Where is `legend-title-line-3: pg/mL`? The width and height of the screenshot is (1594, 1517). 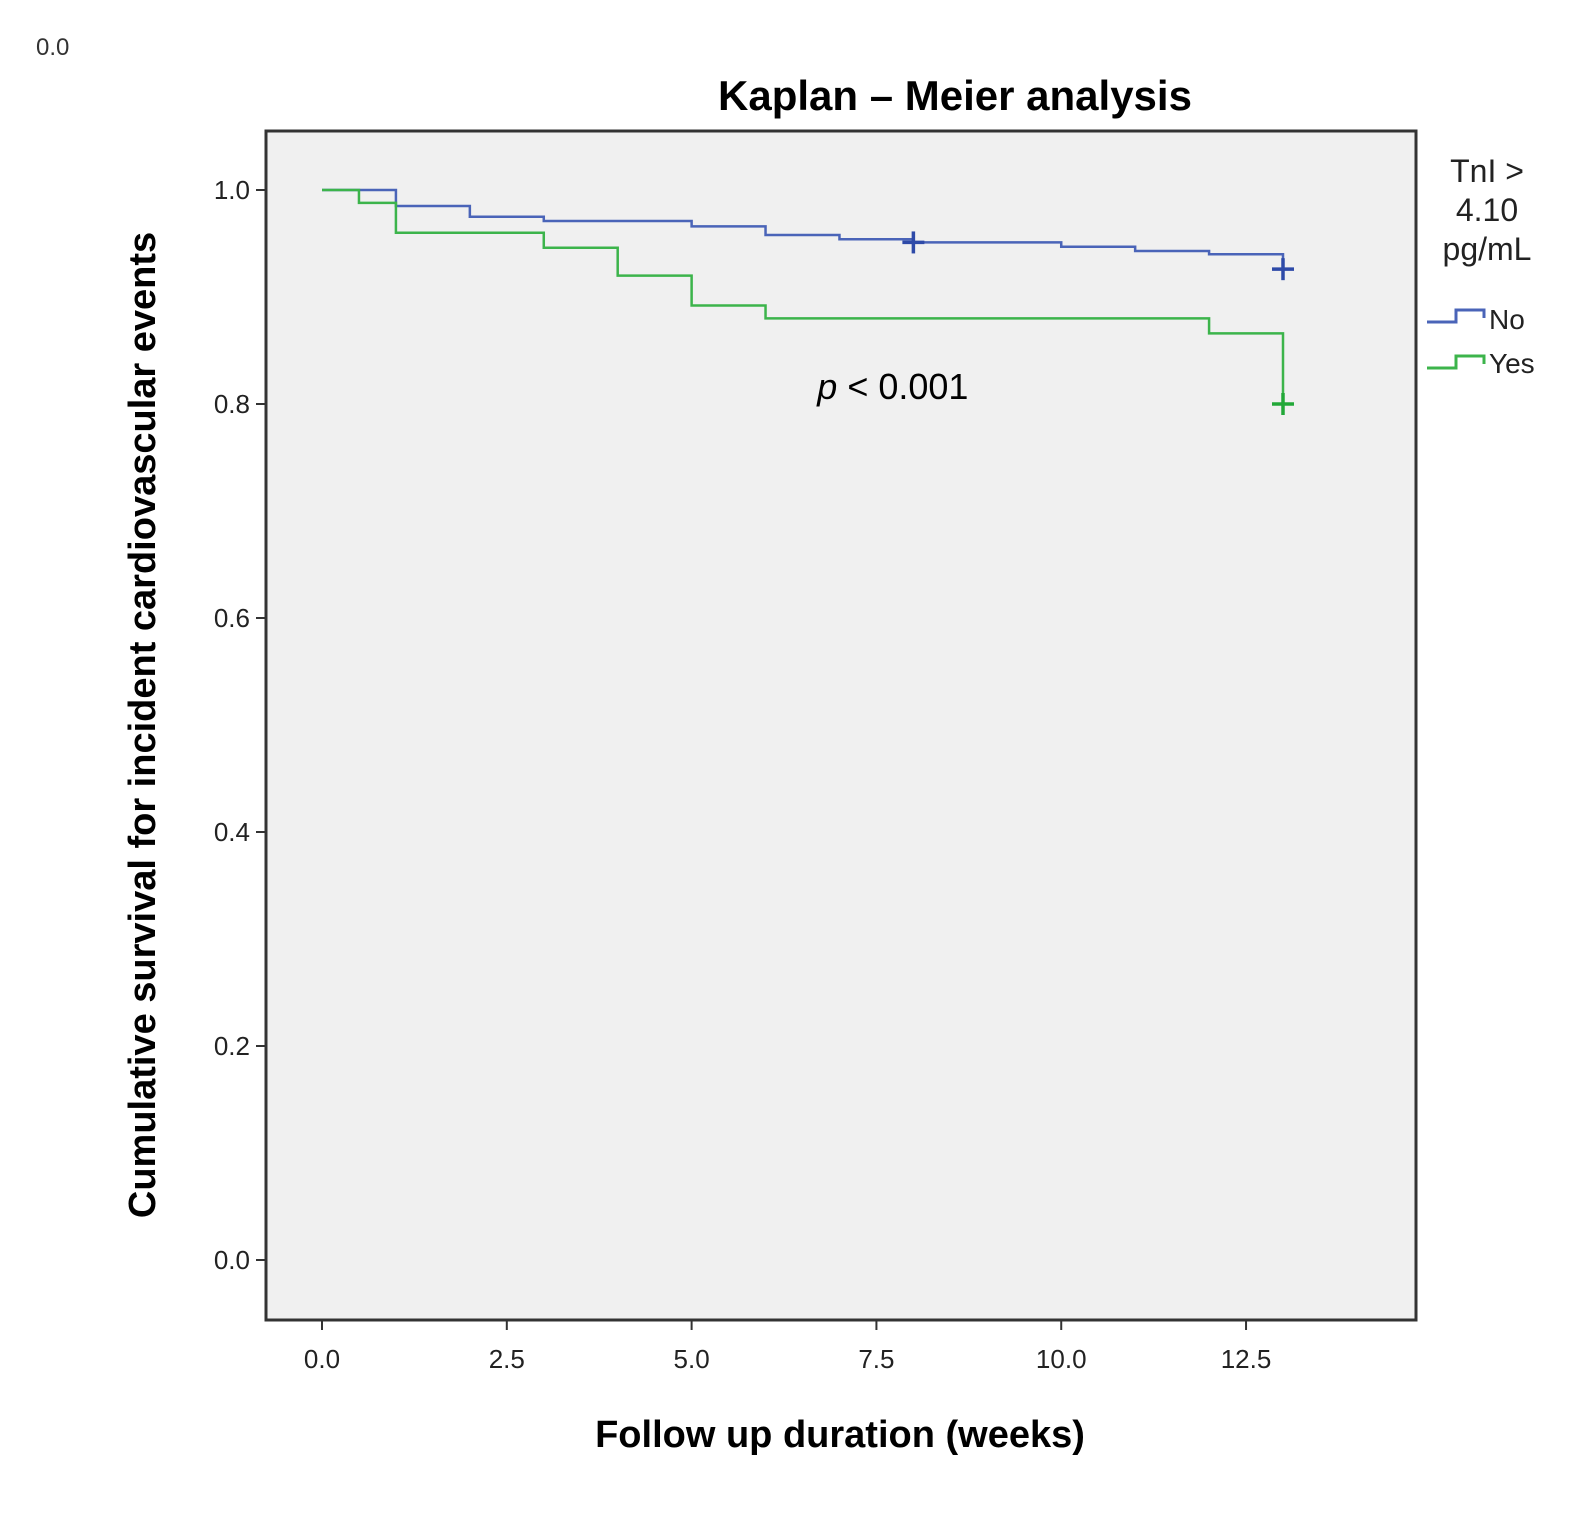 legend-title-line-3: pg/mL is located at coordinates (1487, 249).